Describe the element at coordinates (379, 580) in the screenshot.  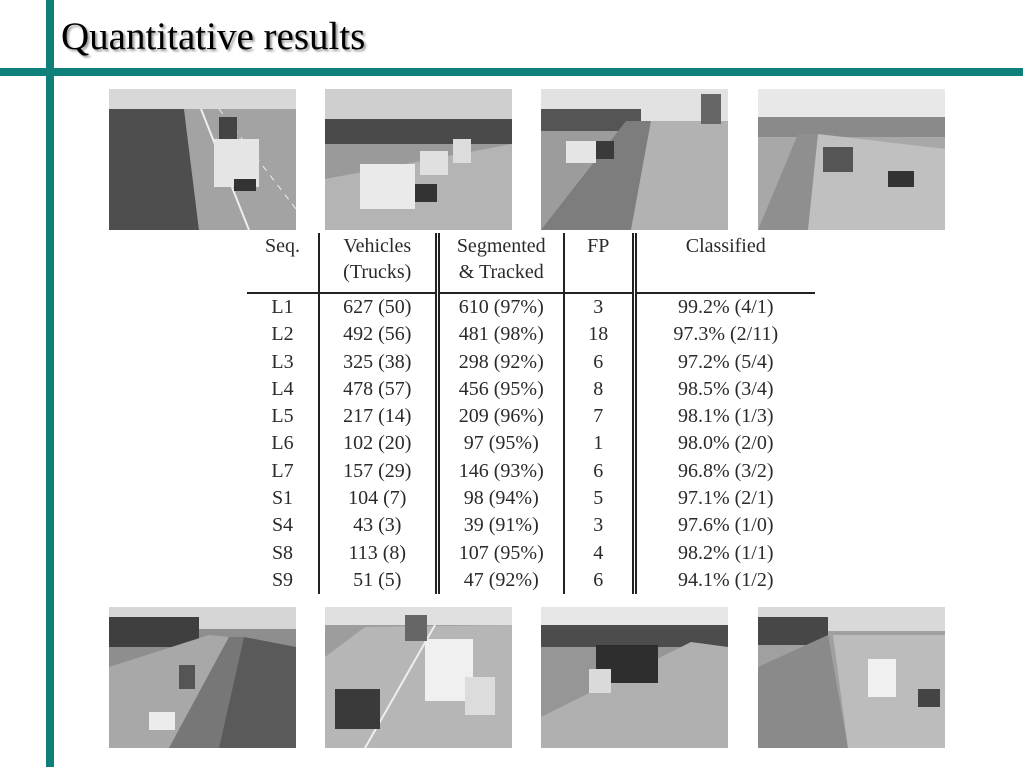
I see `cell-vehicles: 51 (5)` at that location.